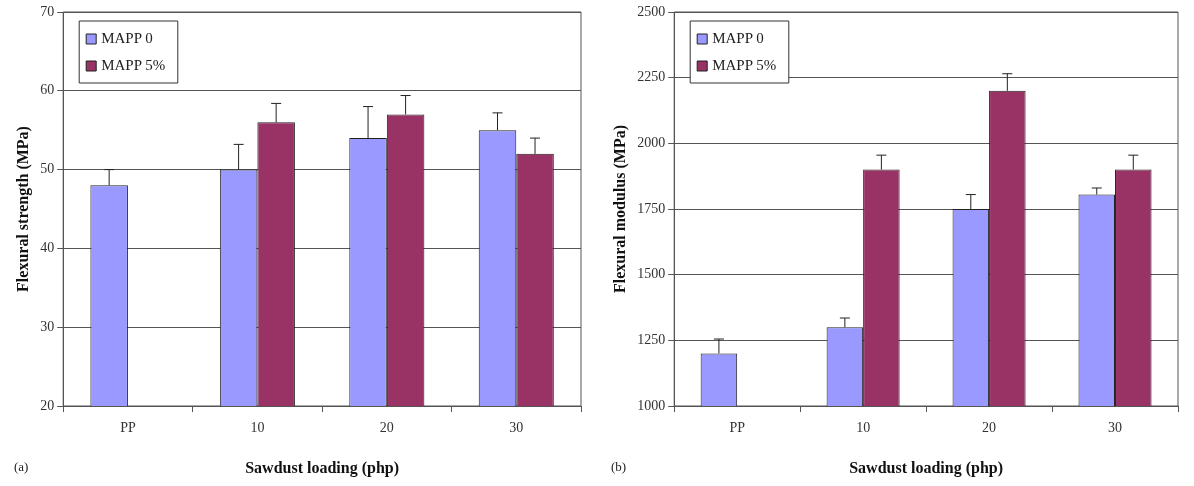 The height and width of the screenshot is (486, 1194). Describe the element at coordinates (47, 11) in the screenshot. I see `y-tick-label: 70` at that location.